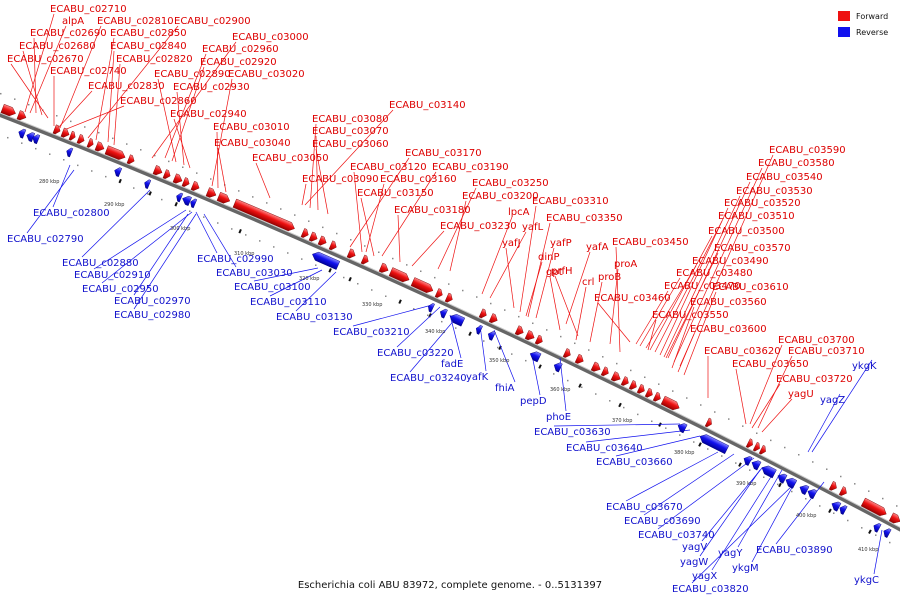  What do you see at coordinates (152, 301) in the screenshot?
I see `reverse-gene-label: ECABU_c02970` at bounding box center [152, 301].